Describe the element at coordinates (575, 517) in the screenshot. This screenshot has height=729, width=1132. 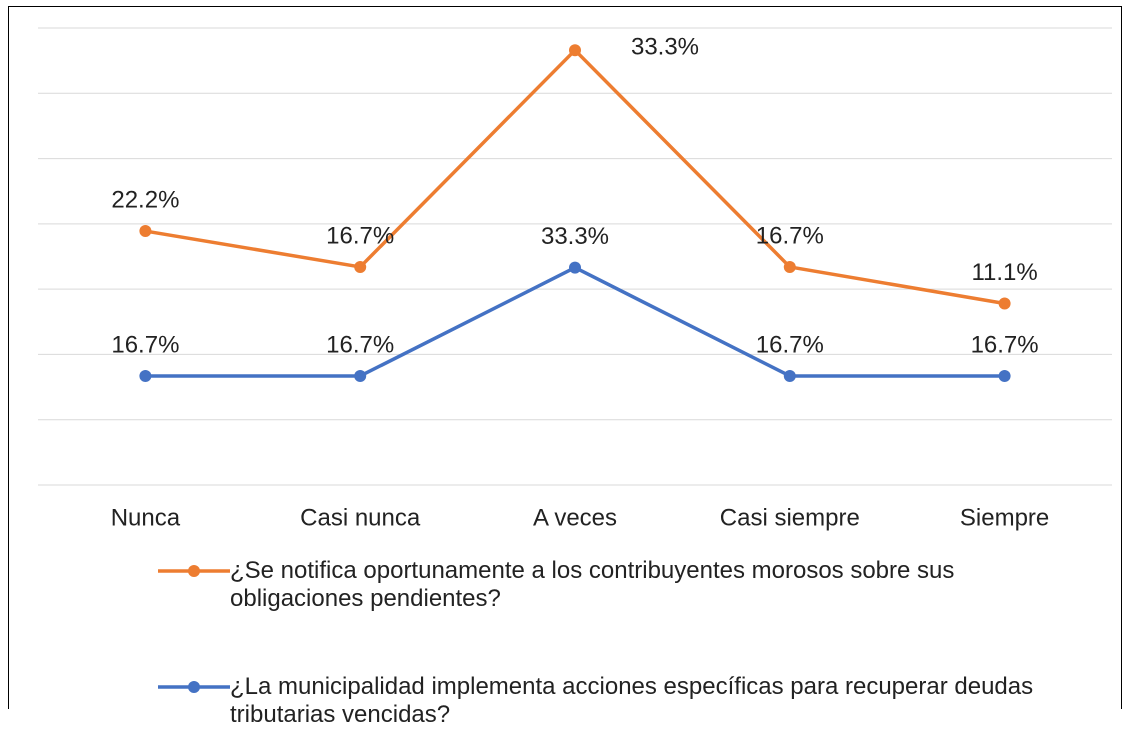
I see `x-tick-label: A veces` at that location.